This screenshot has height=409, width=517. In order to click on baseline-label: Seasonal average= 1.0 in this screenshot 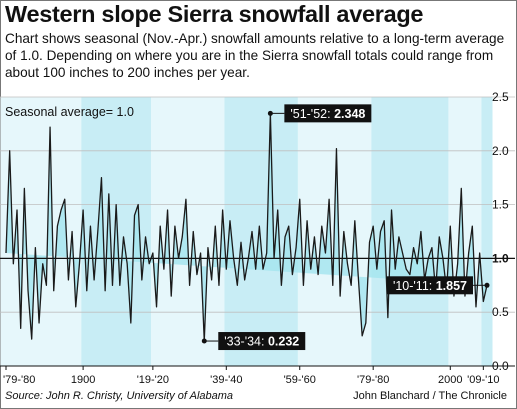, I will do `click(69, 112)`.